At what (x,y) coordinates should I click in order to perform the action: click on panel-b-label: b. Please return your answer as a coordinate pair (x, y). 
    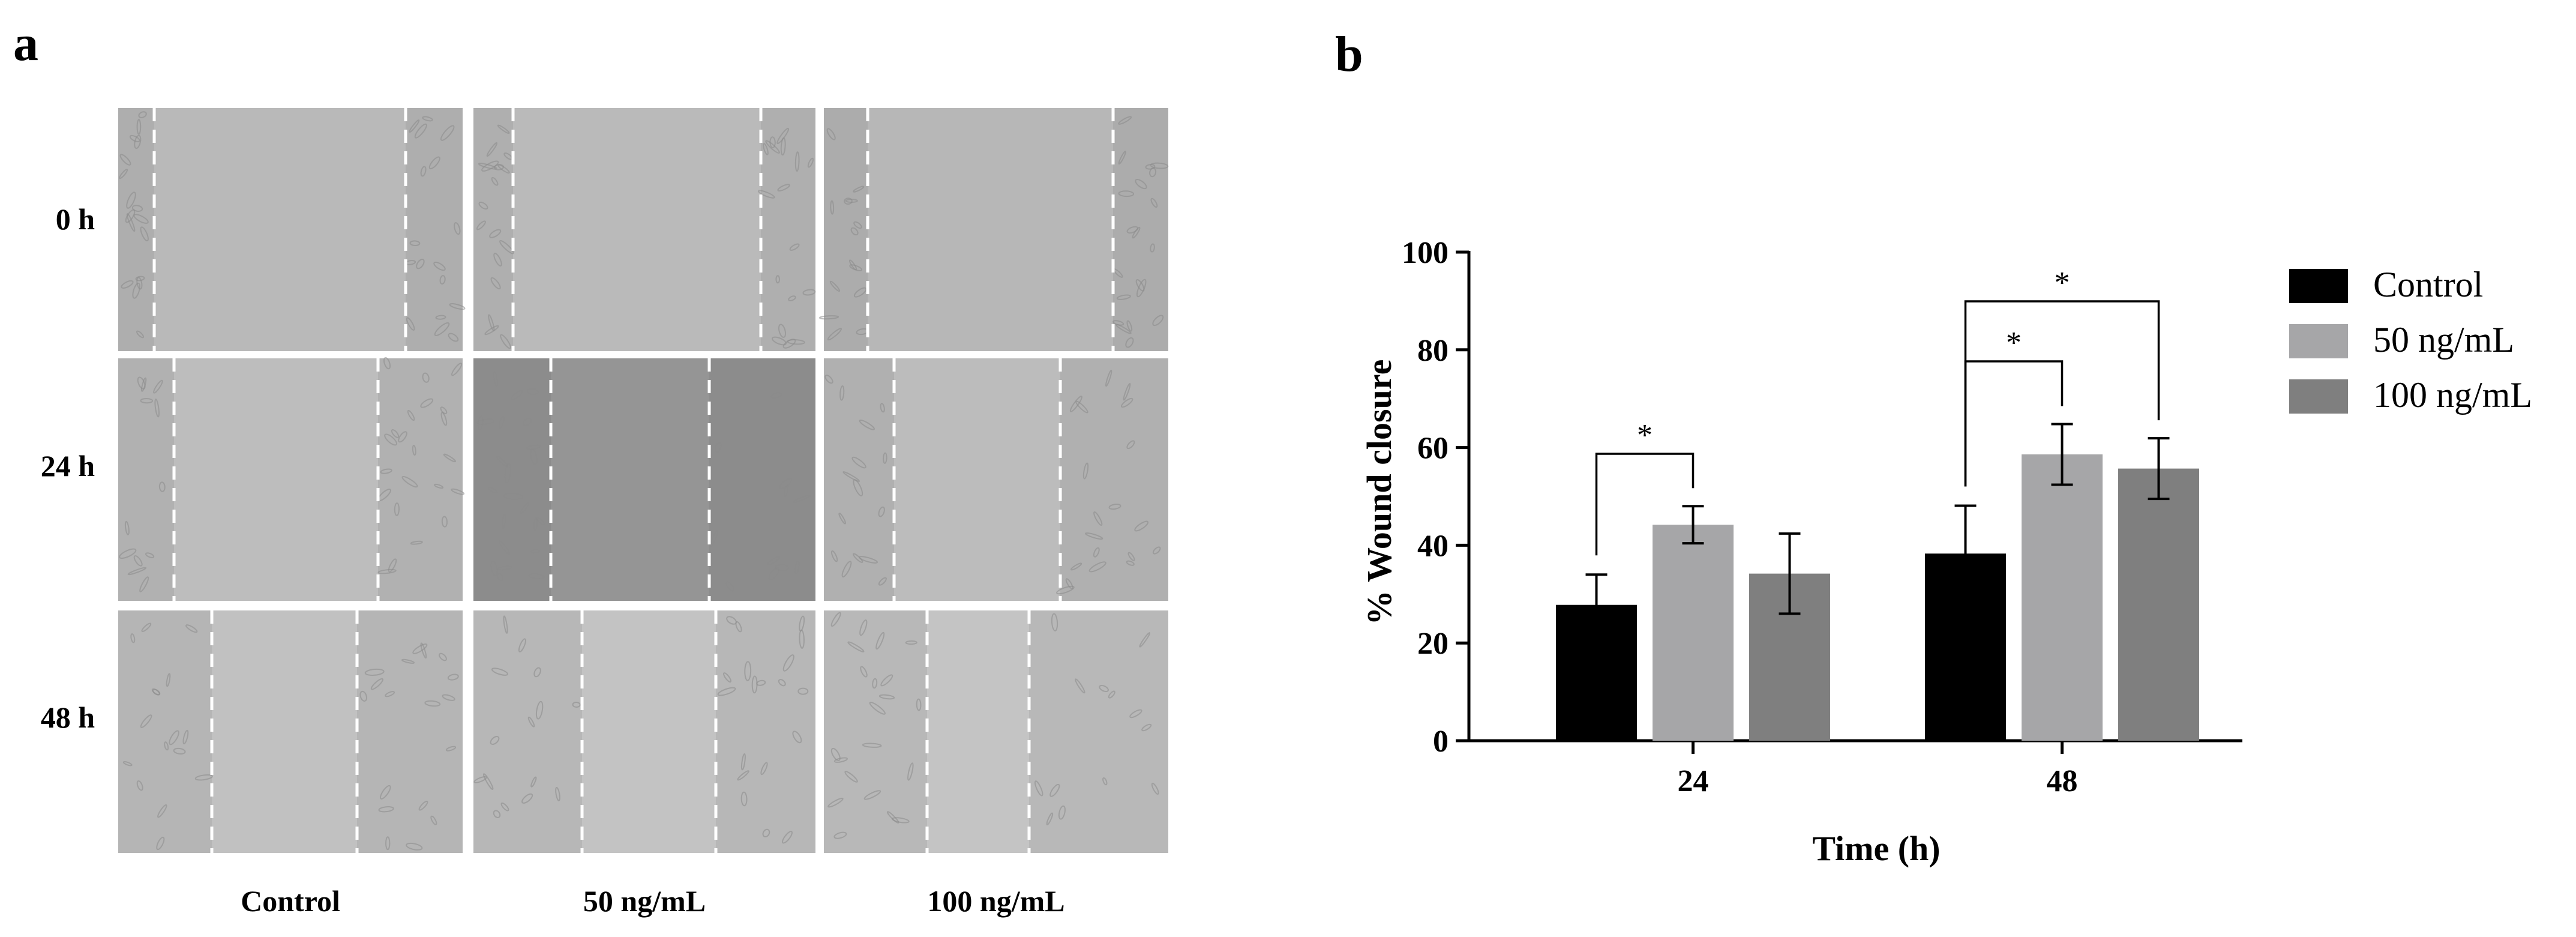
    Looking at the image, I should click on (1349, 54).